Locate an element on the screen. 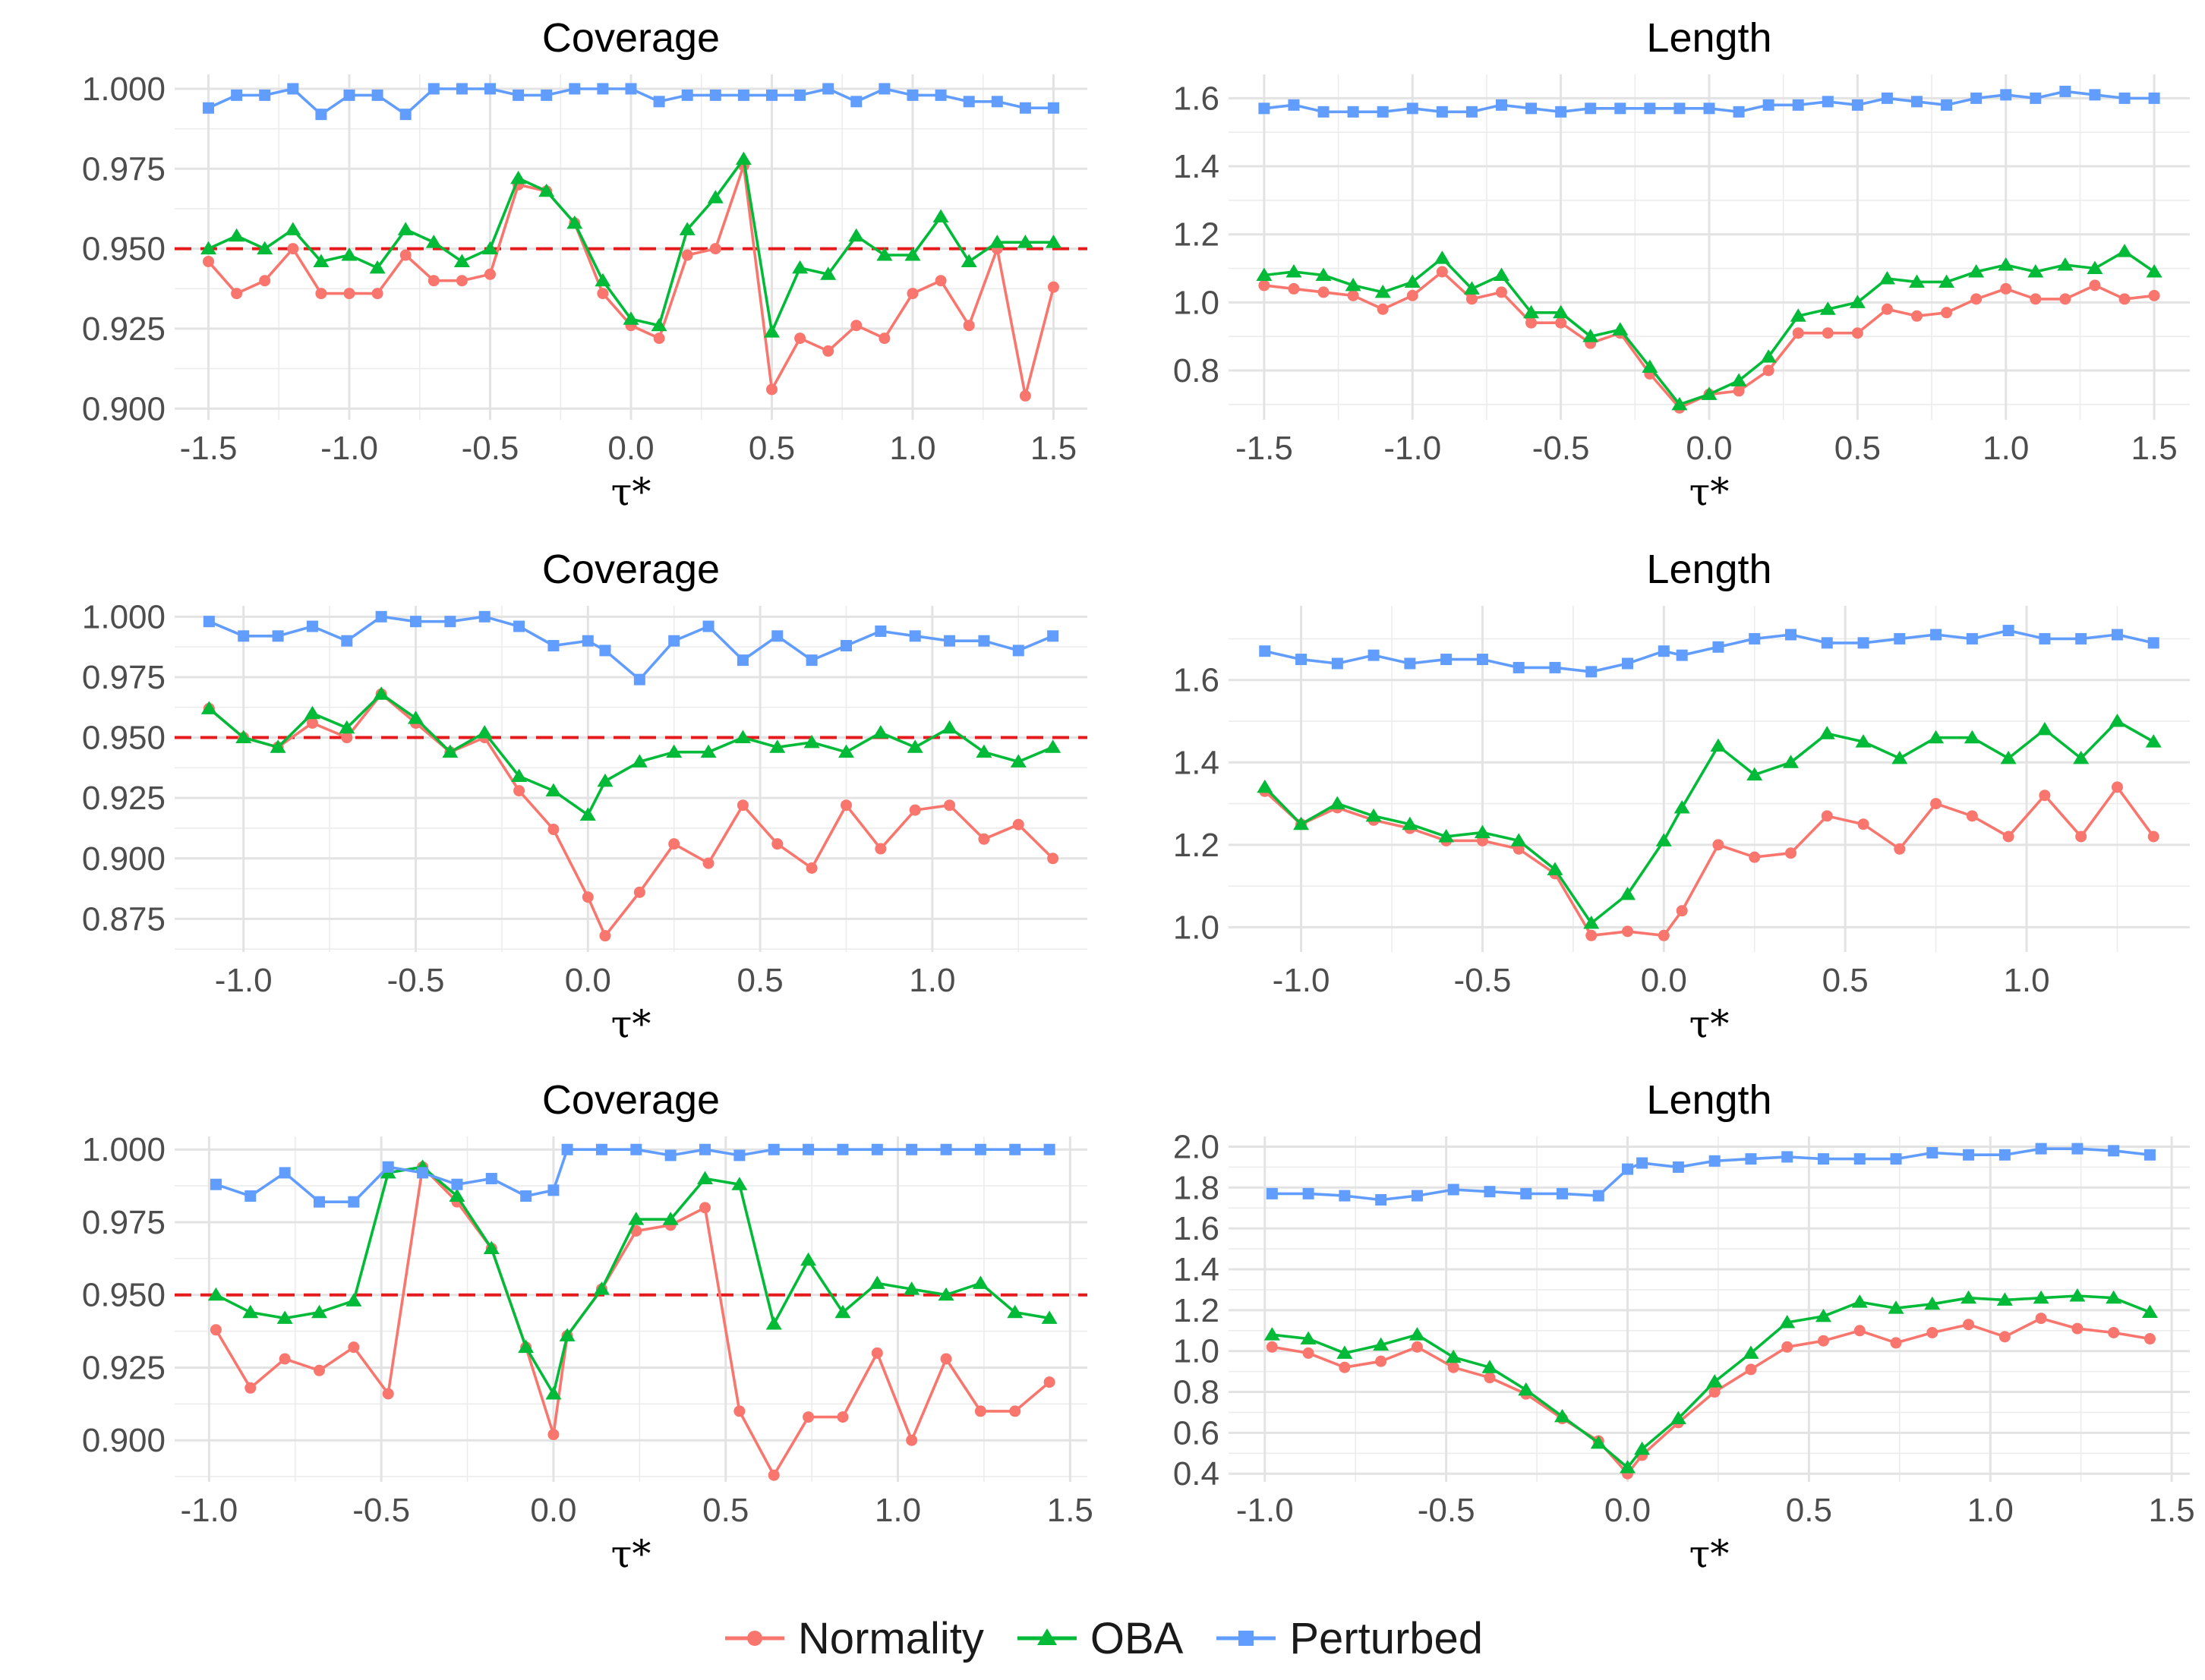  y-tick-label-4: 1.2 is located at coordinates (1196, 1310).